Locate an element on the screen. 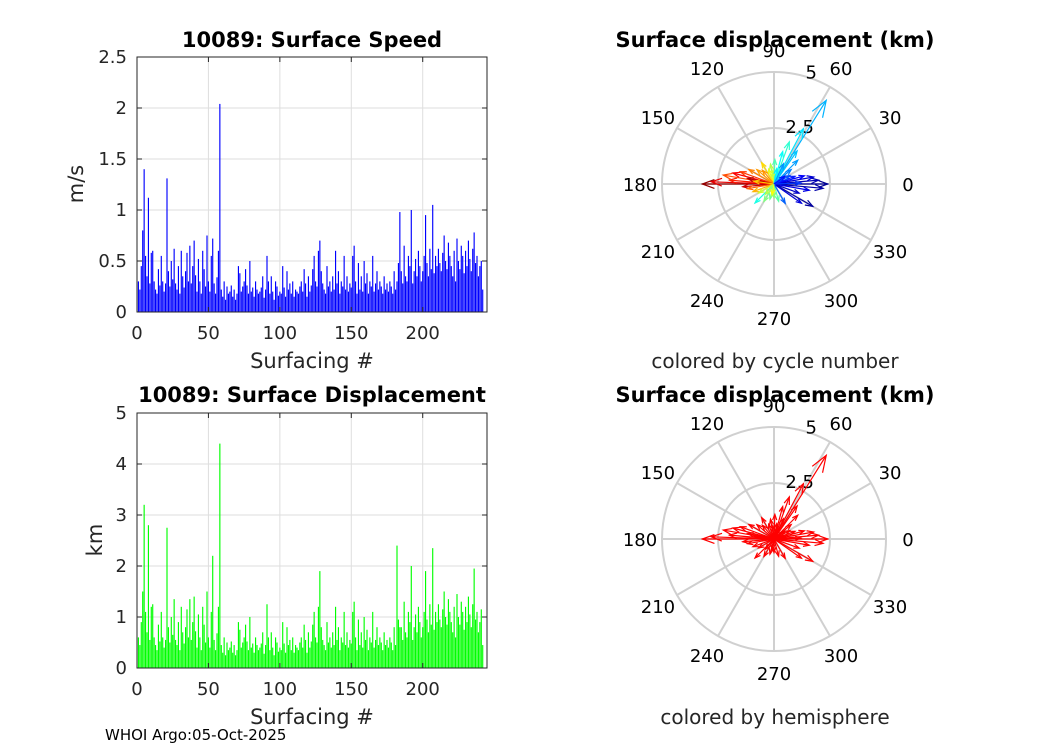  speed-xtick-label: 0 is located at coordinates (136, 333).